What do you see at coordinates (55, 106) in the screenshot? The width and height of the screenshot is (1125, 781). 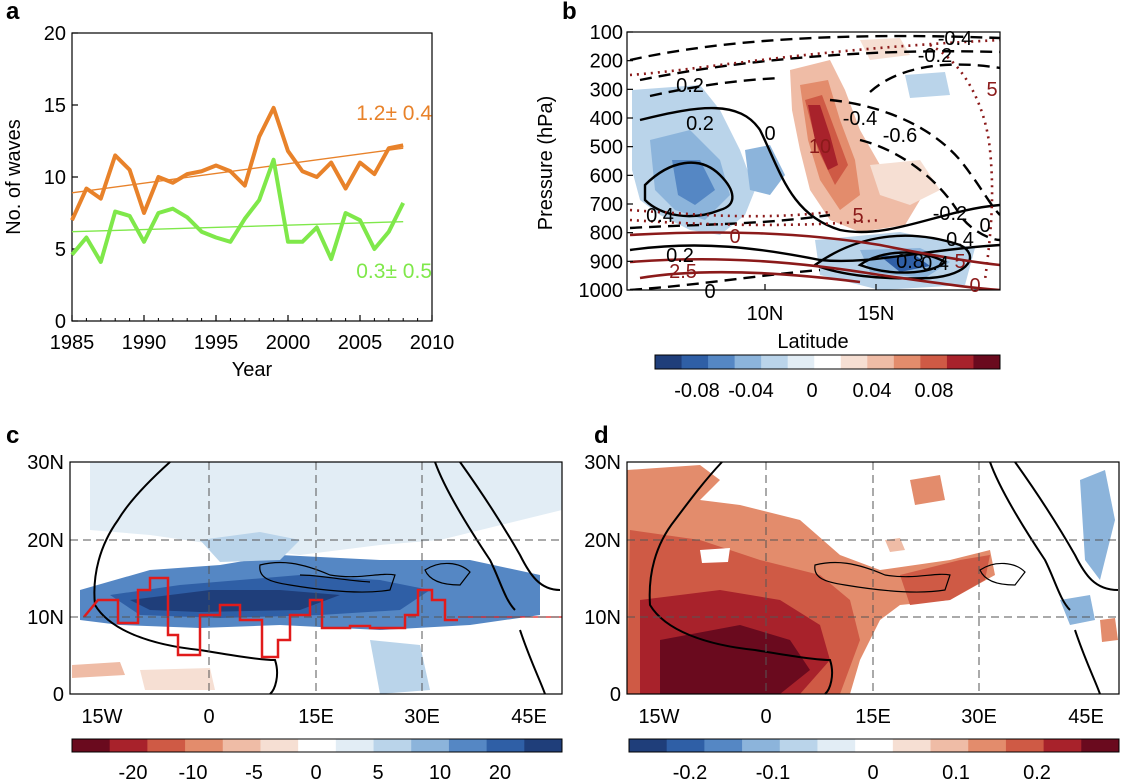 I see `y-tick-label: 15` at bounding box center [55, 106].